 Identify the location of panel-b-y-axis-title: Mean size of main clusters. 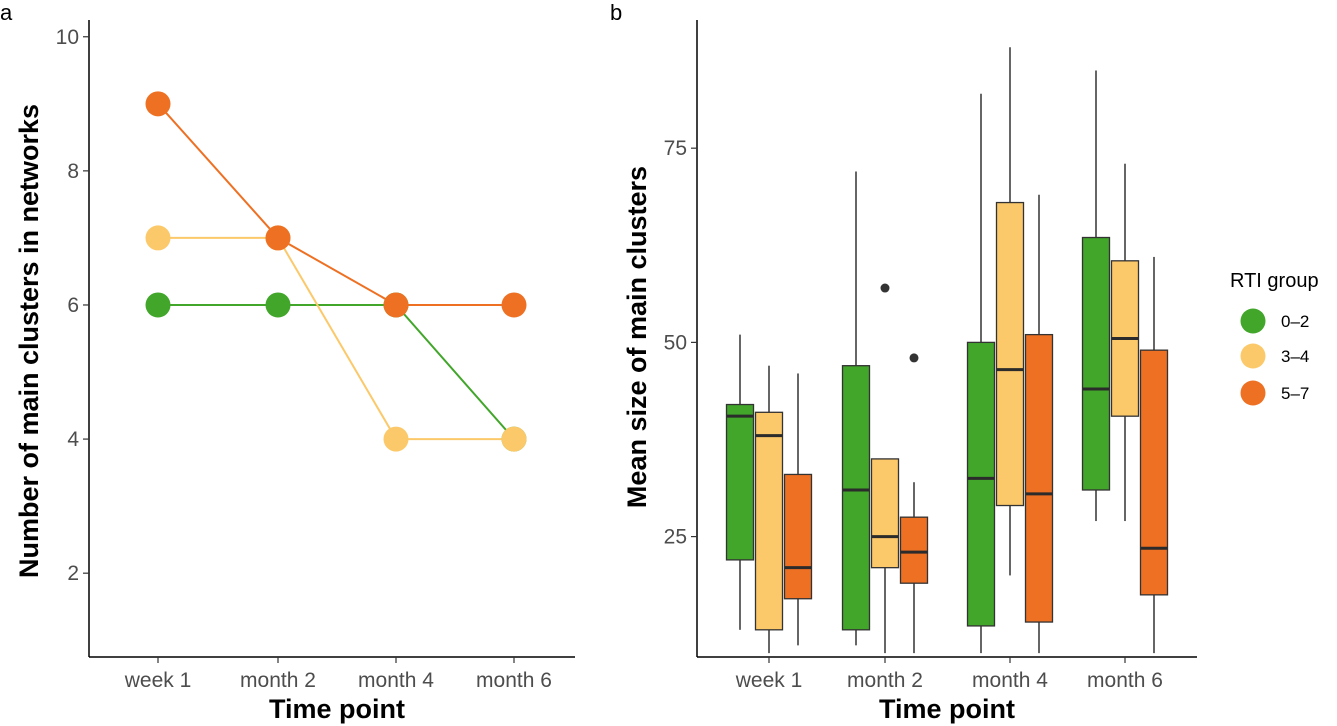
(637, 337).